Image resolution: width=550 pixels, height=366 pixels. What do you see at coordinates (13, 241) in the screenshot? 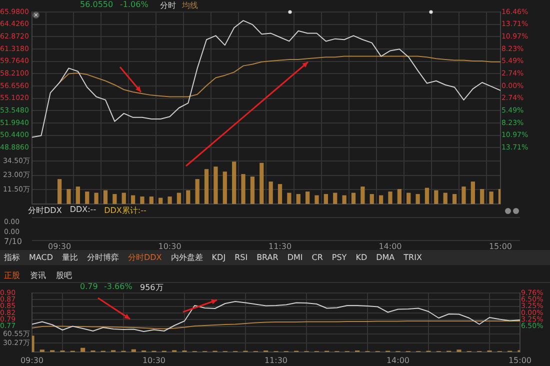
I see `text: 7/10` at bounding box center [13, 241].